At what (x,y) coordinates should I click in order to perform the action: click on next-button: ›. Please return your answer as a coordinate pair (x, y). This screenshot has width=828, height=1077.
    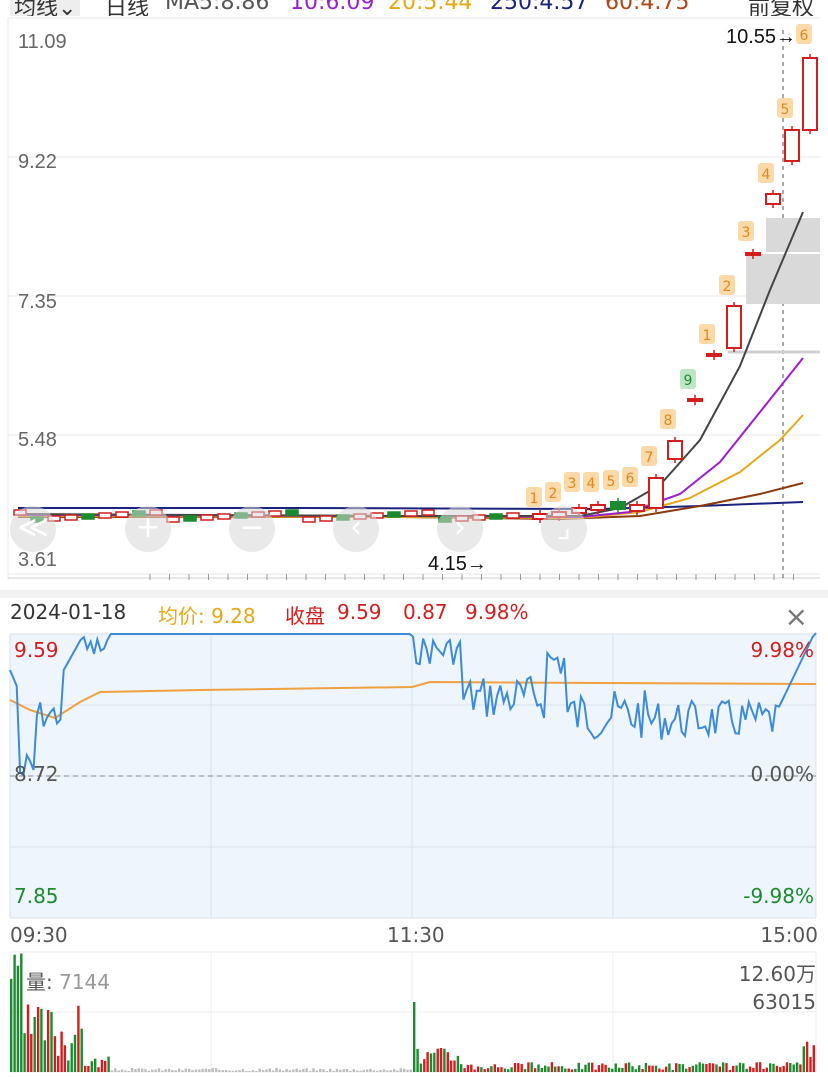
    Looking at the image, I should click on (460, 529).